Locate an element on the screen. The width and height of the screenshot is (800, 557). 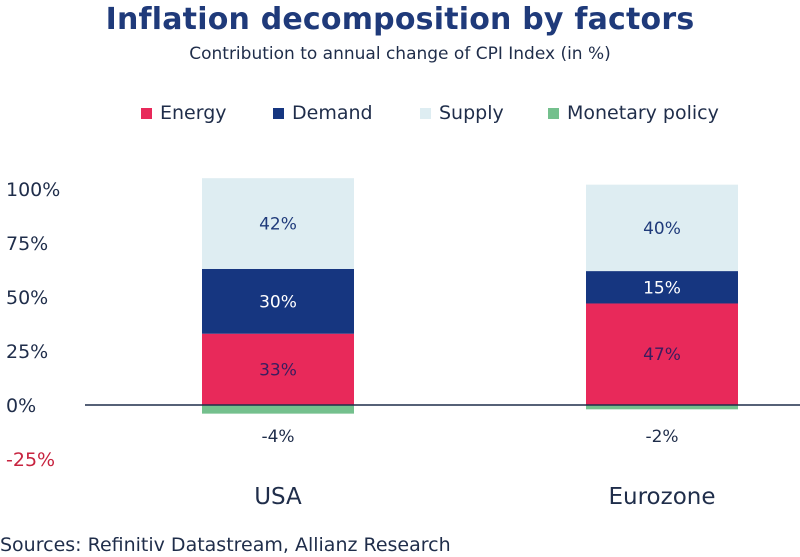
chart-title: Inflation decomposition by factors is located at coordinates (400, 19).